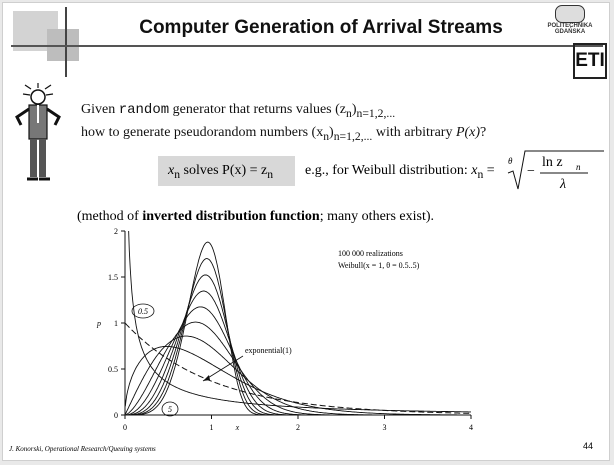  I want to click on example-text: e.g., for Weibull distribution: xn =, so click(400, 172).